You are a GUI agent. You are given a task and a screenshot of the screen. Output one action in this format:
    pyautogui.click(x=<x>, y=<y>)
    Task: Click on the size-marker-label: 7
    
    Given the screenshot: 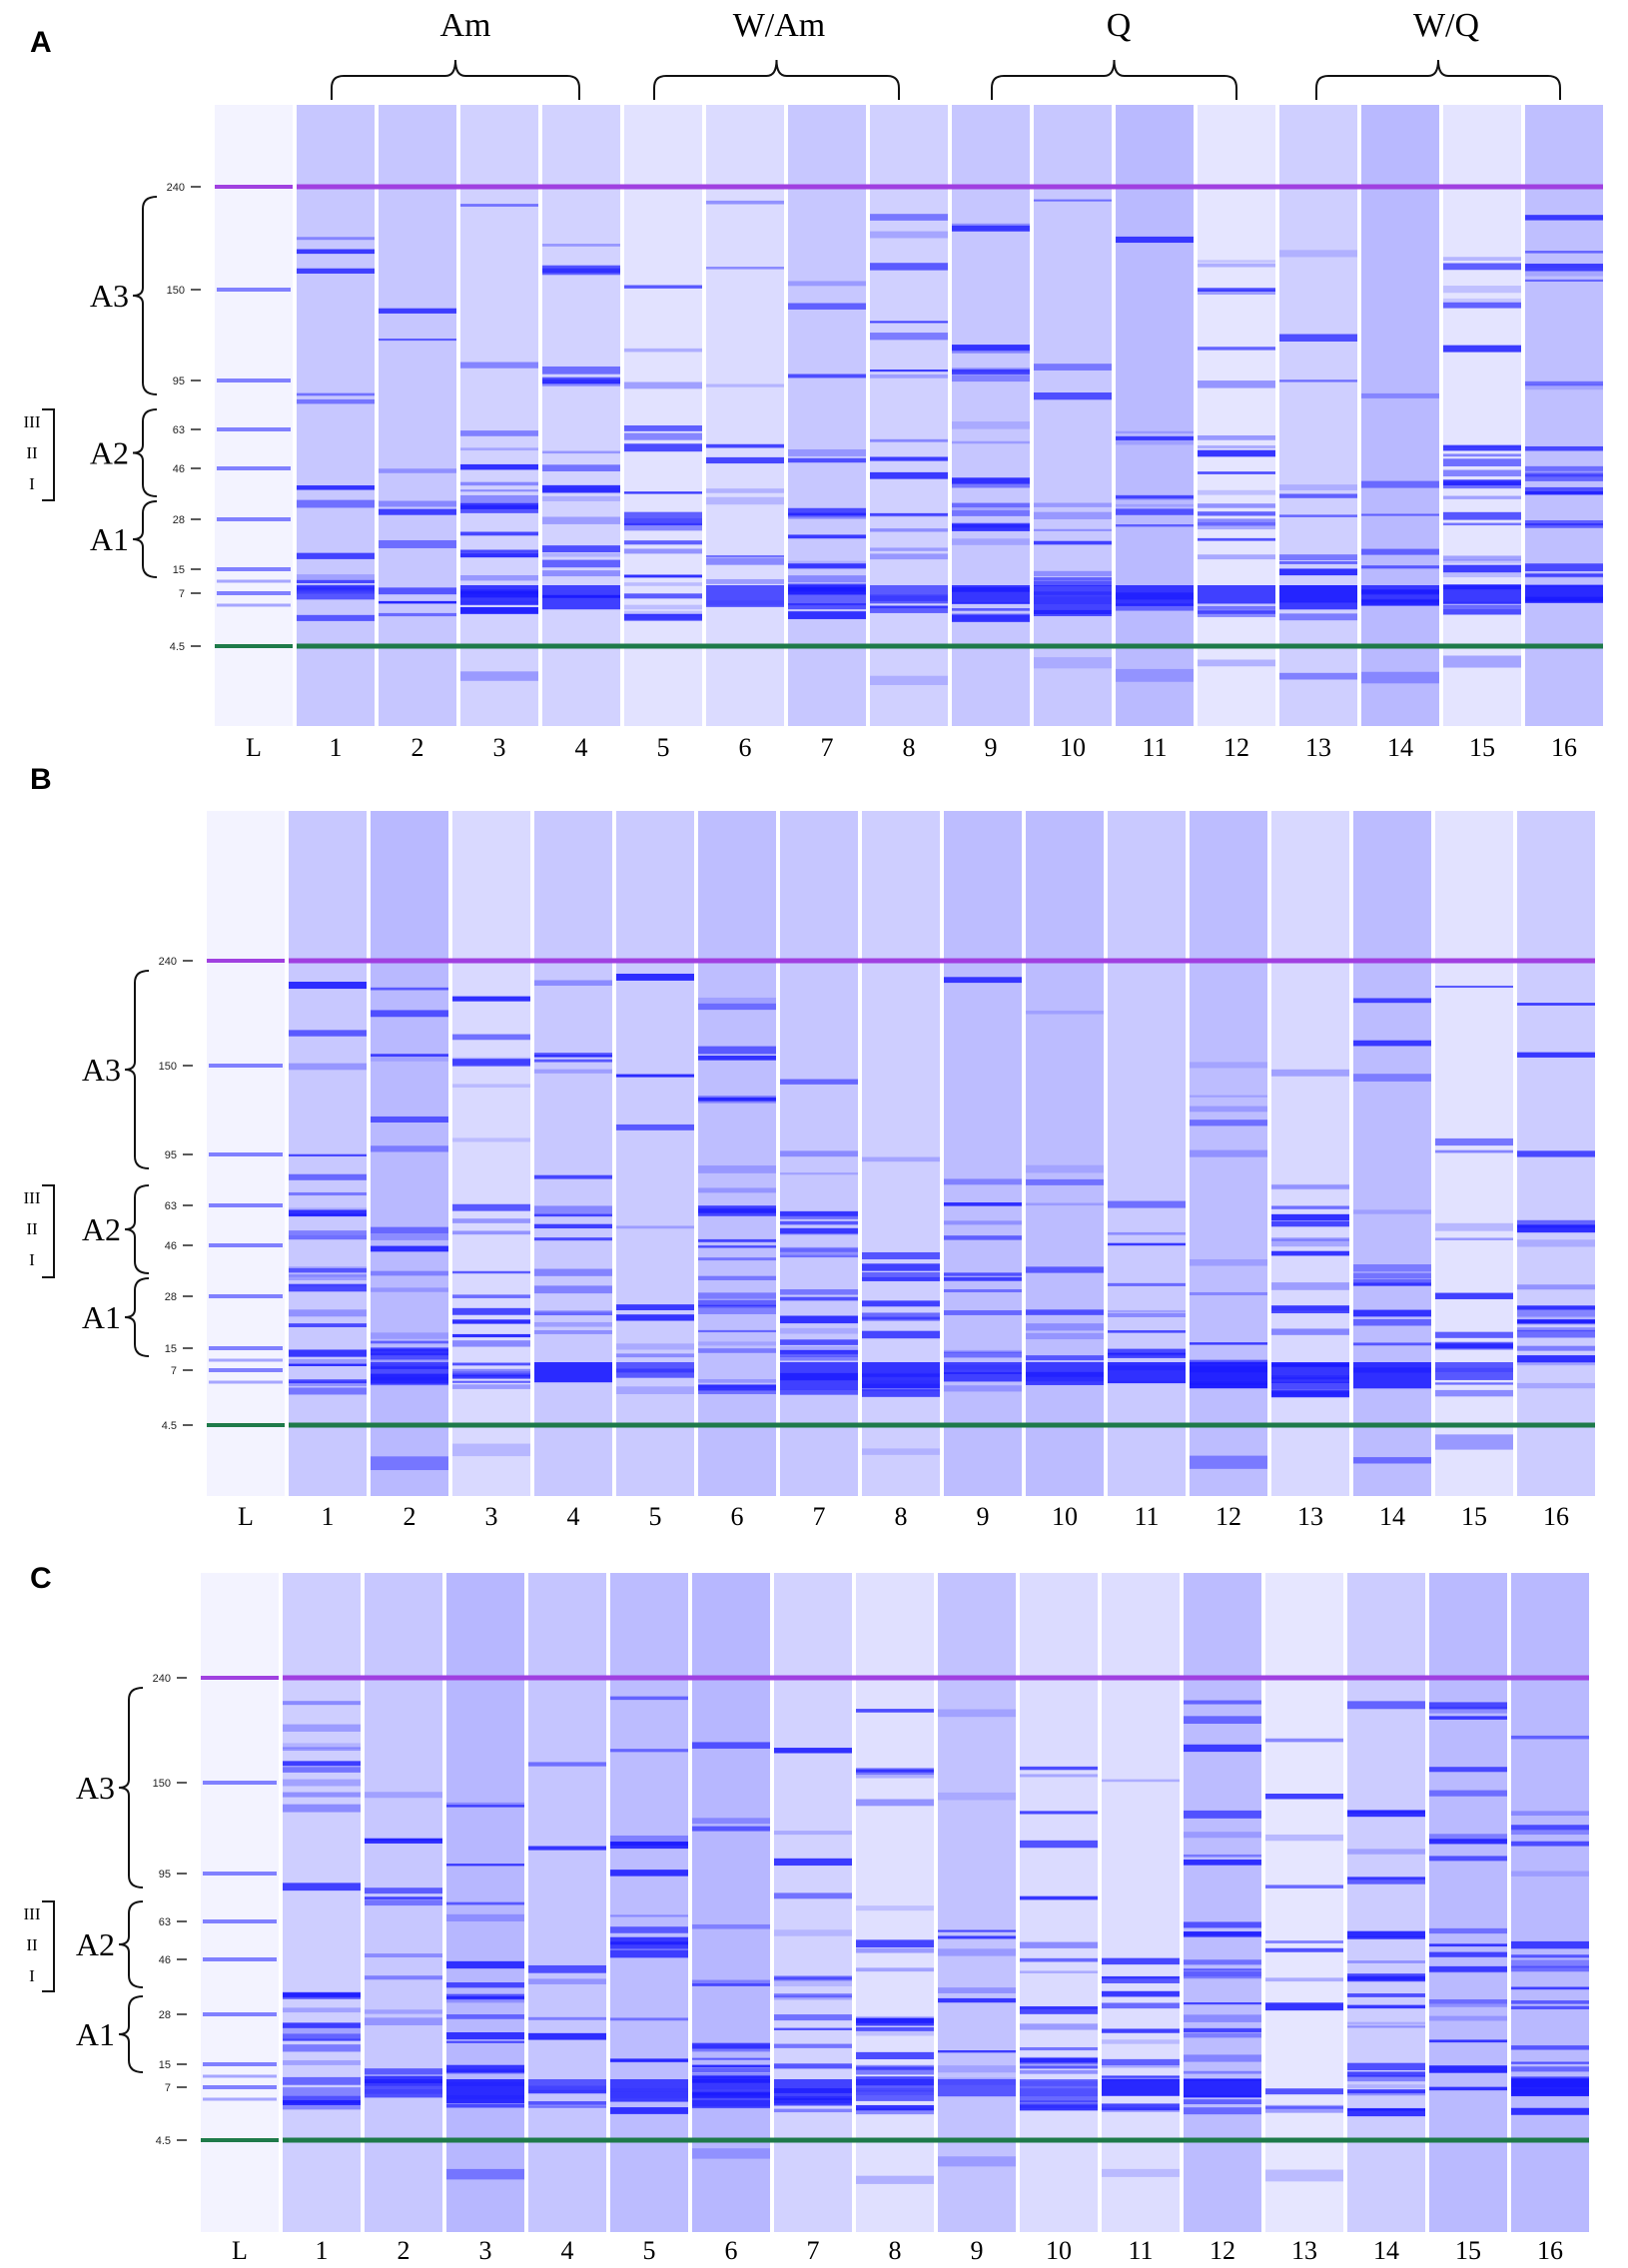 What is the action you would take?
    pyautogui.click(x=174, y=1371)
    